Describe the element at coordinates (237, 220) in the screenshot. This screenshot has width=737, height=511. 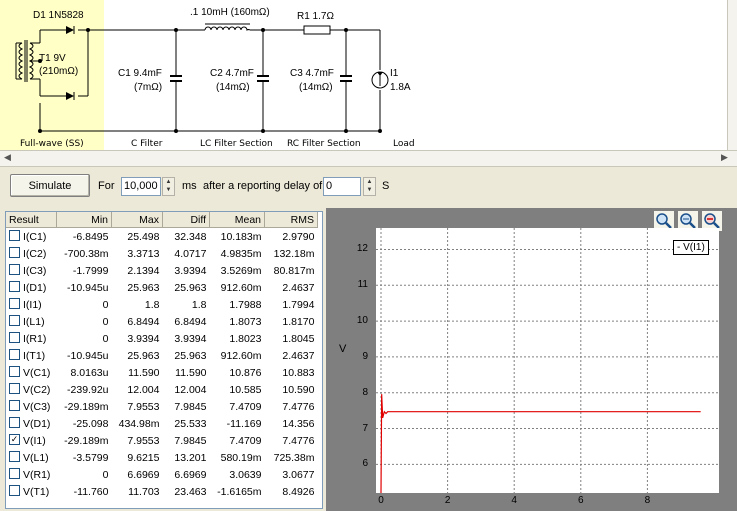
I see `col-mean: Mean` at that location.